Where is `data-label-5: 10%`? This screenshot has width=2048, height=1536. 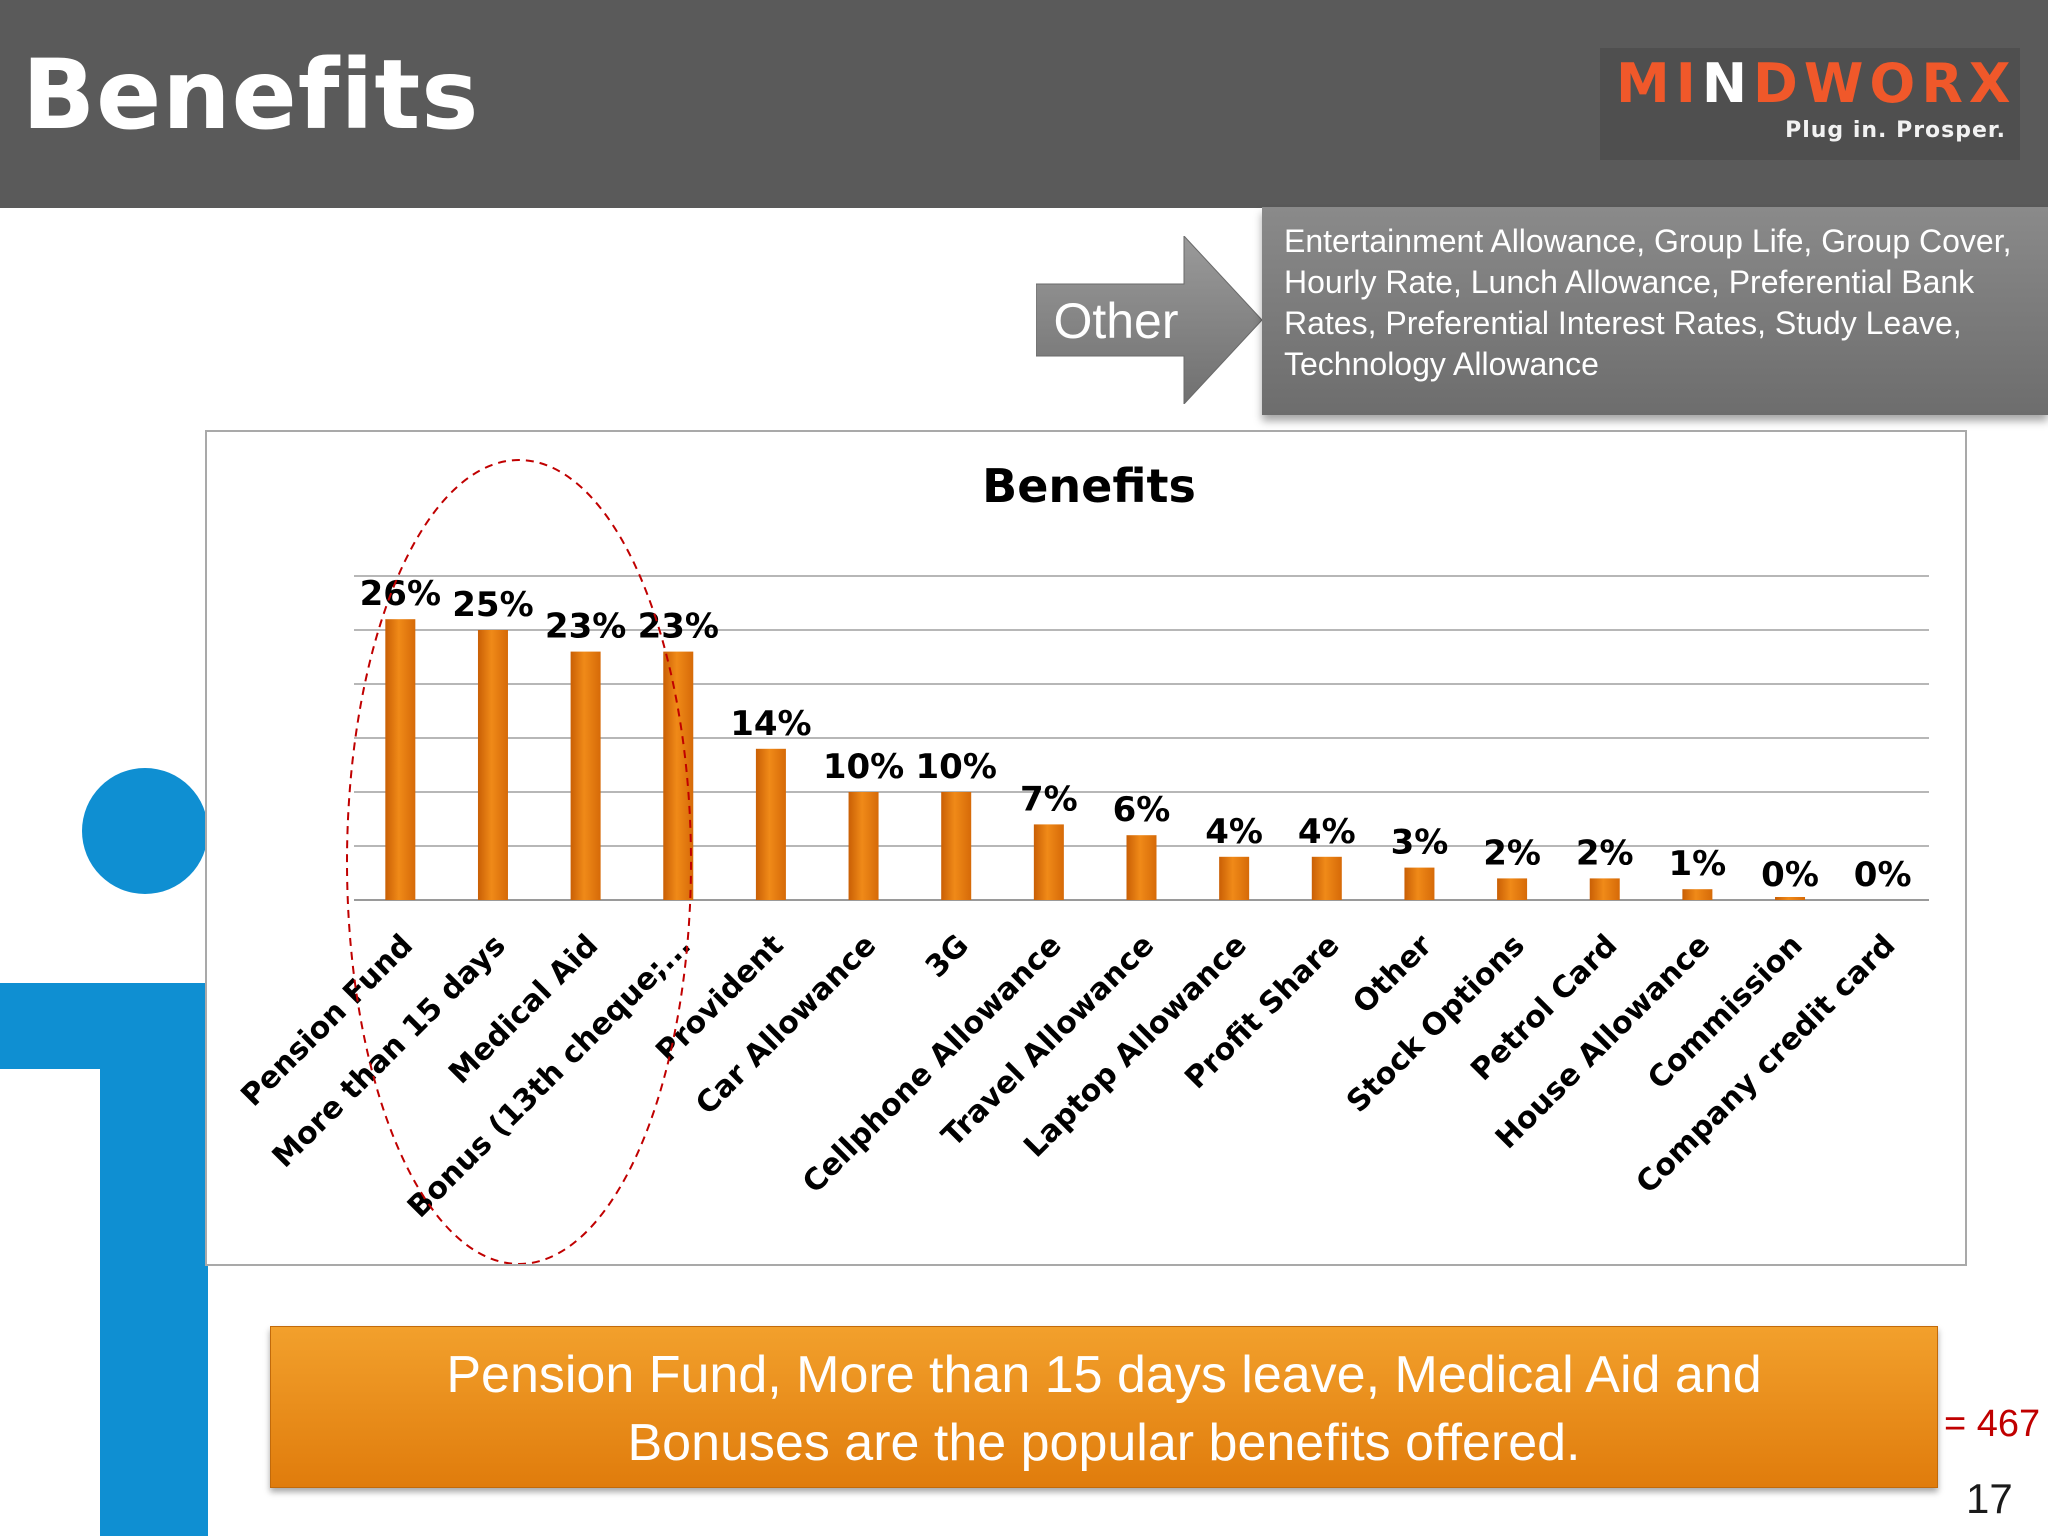 data-label-5: 10% is located at coordinates (863, 767).